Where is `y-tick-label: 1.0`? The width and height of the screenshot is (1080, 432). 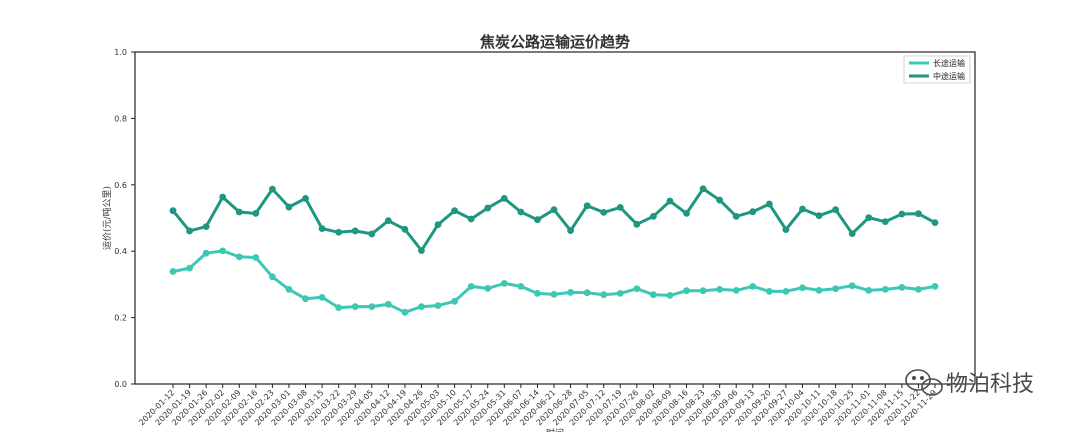
y-tick-label: 1.0 is located at coordinates (120, 52).